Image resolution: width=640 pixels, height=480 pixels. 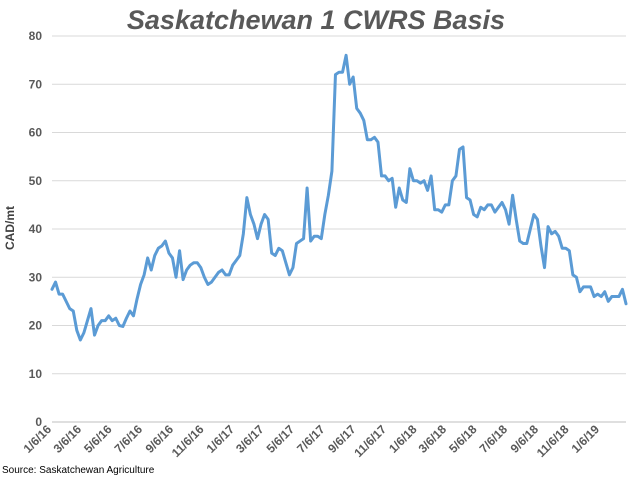 I want to click on x-tick-label: 1/6/17, so click(x=221, y=439).